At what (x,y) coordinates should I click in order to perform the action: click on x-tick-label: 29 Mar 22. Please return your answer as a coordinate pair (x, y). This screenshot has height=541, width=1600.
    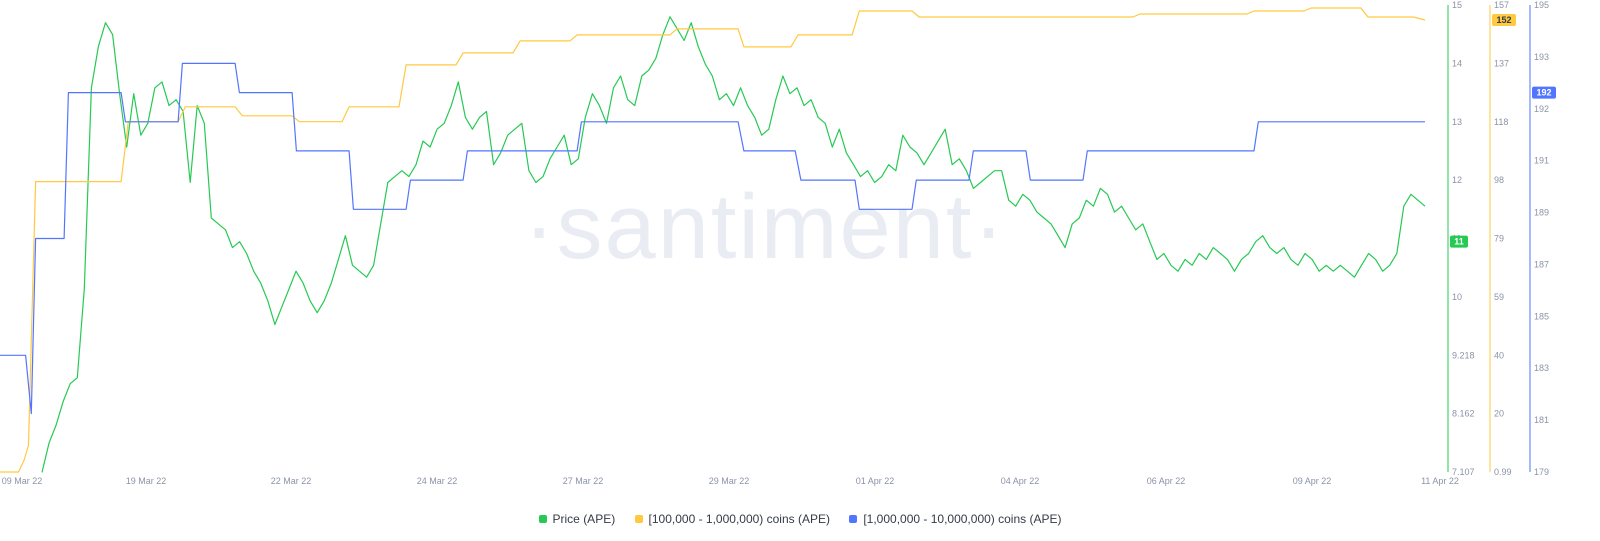
    Looking at the image, I should click on (729, 481).